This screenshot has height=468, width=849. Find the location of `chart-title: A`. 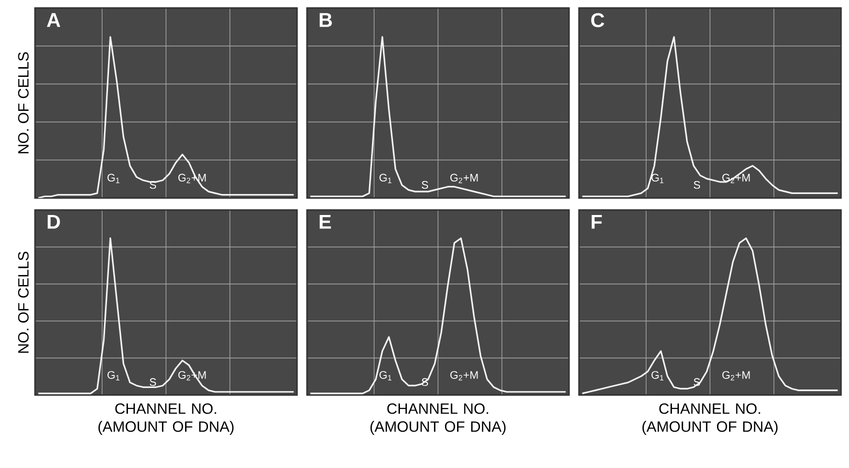

chart-title: A is located at coordinates (53, 20).